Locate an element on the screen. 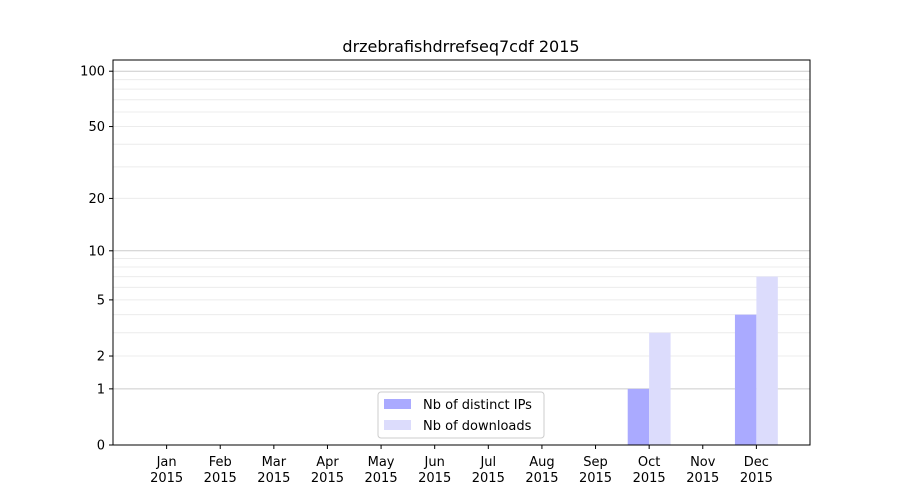 The height and width of the screenshot is (504, 900). x-tick-label: Feb is located at coordinates (220, 462).